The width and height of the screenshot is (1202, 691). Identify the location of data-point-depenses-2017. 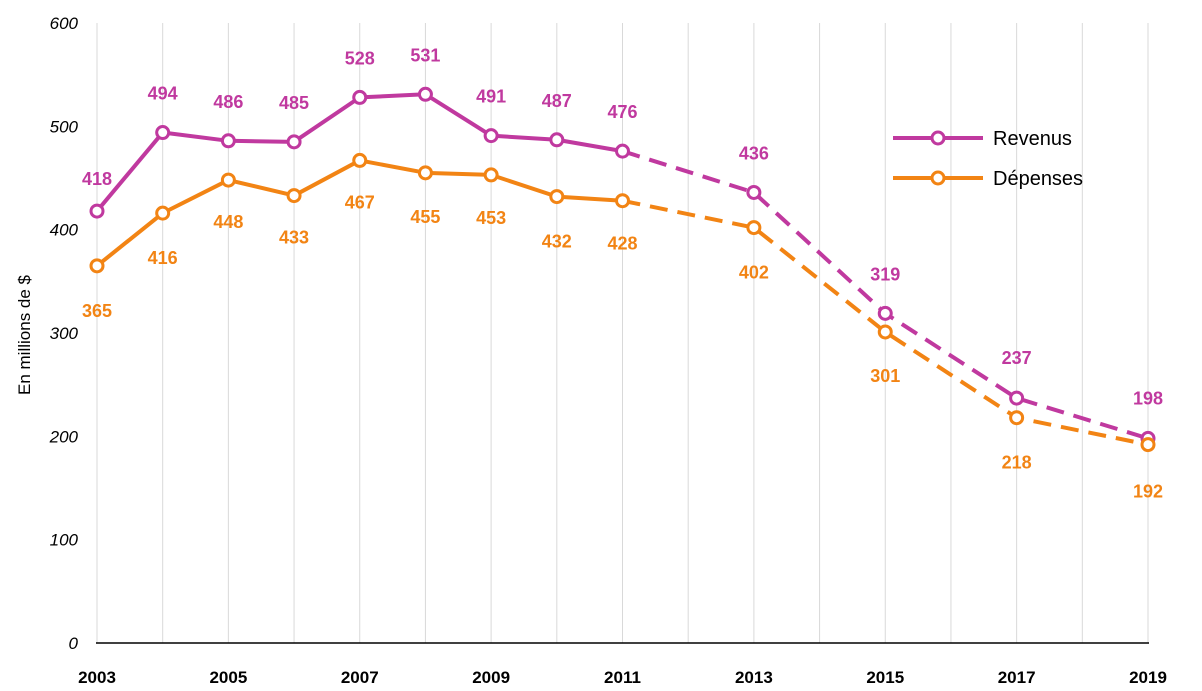
(1017, 418).